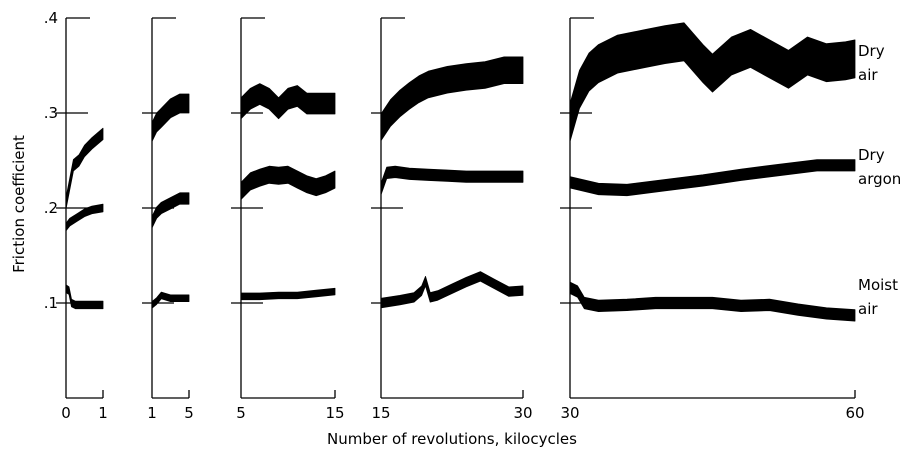 The image size is (906, 451). Describe the element at coordinates (288, 219) in the screenshot. I see `panel-3: 5 15` at that location.